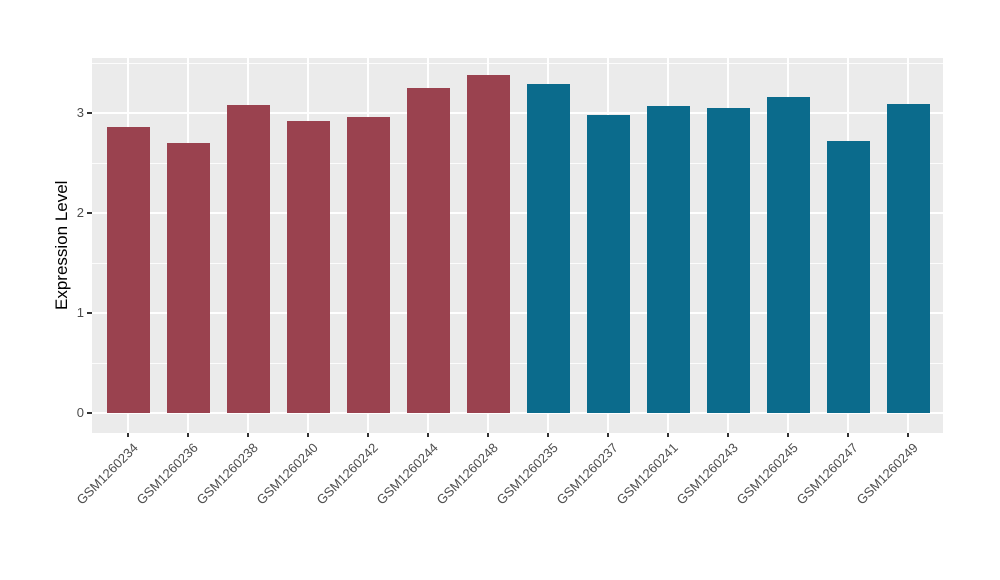 This screenshot has height=580, width=1000. I want to click on bar-GSM1260245, so click(788, 255).